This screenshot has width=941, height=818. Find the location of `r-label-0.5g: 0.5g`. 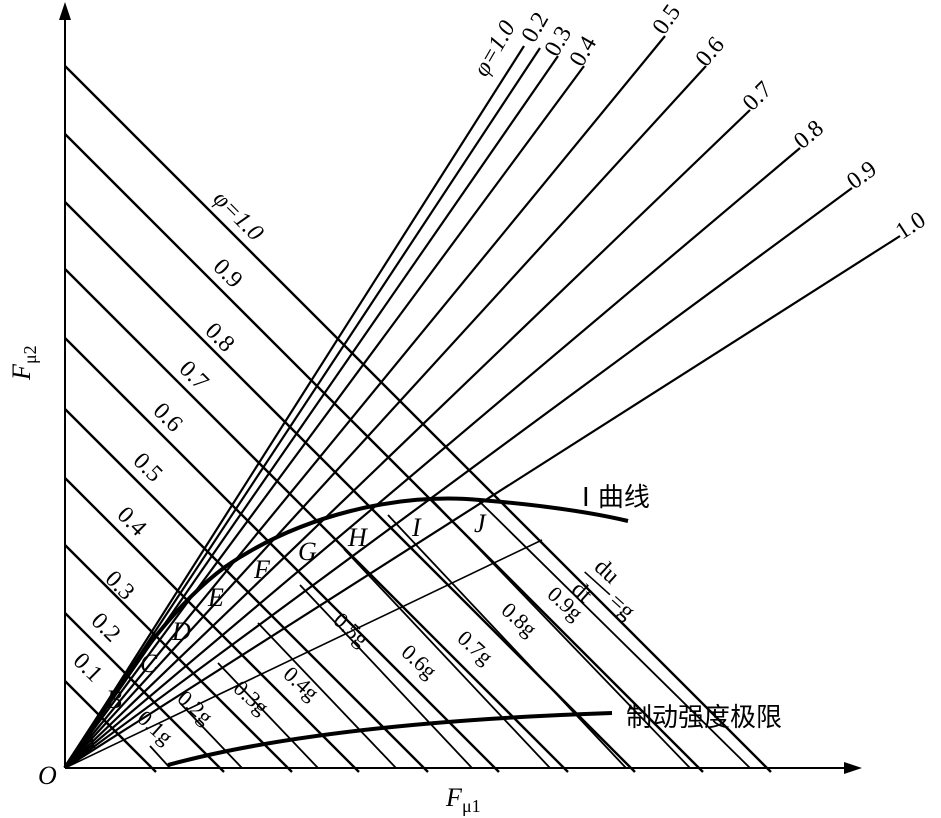

r-label-0.5g: 0.5g is located at coordinates (351, 629).